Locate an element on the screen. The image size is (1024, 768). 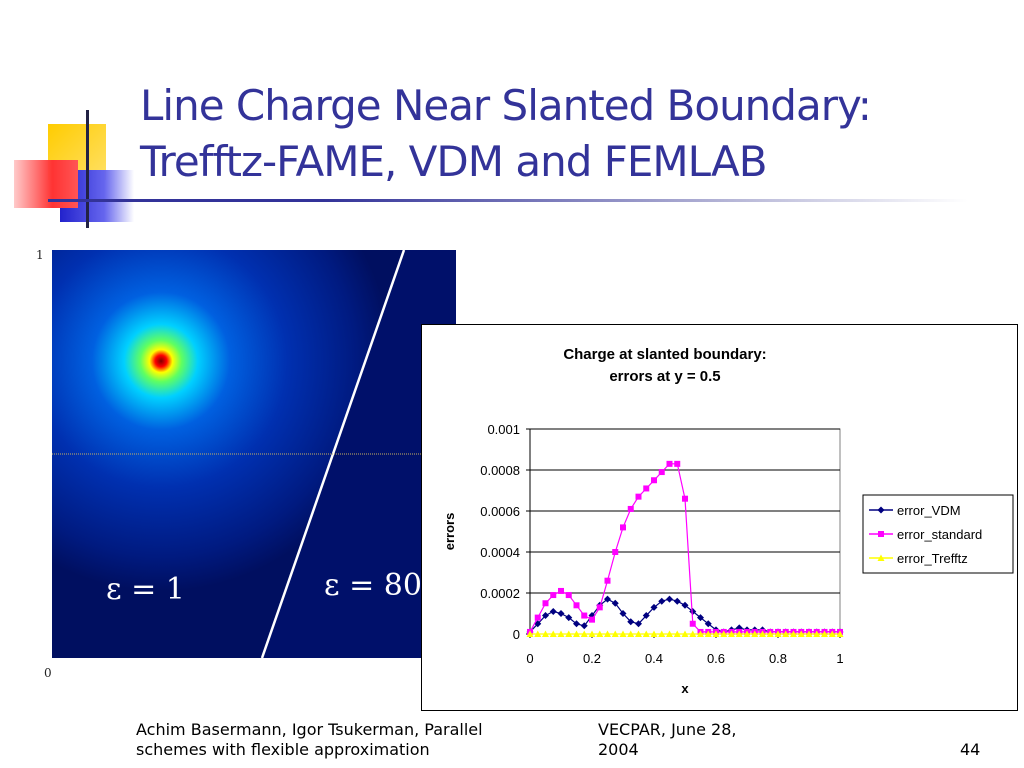
y-tick-label: 0.0004 is located at coordinates (500, 552).